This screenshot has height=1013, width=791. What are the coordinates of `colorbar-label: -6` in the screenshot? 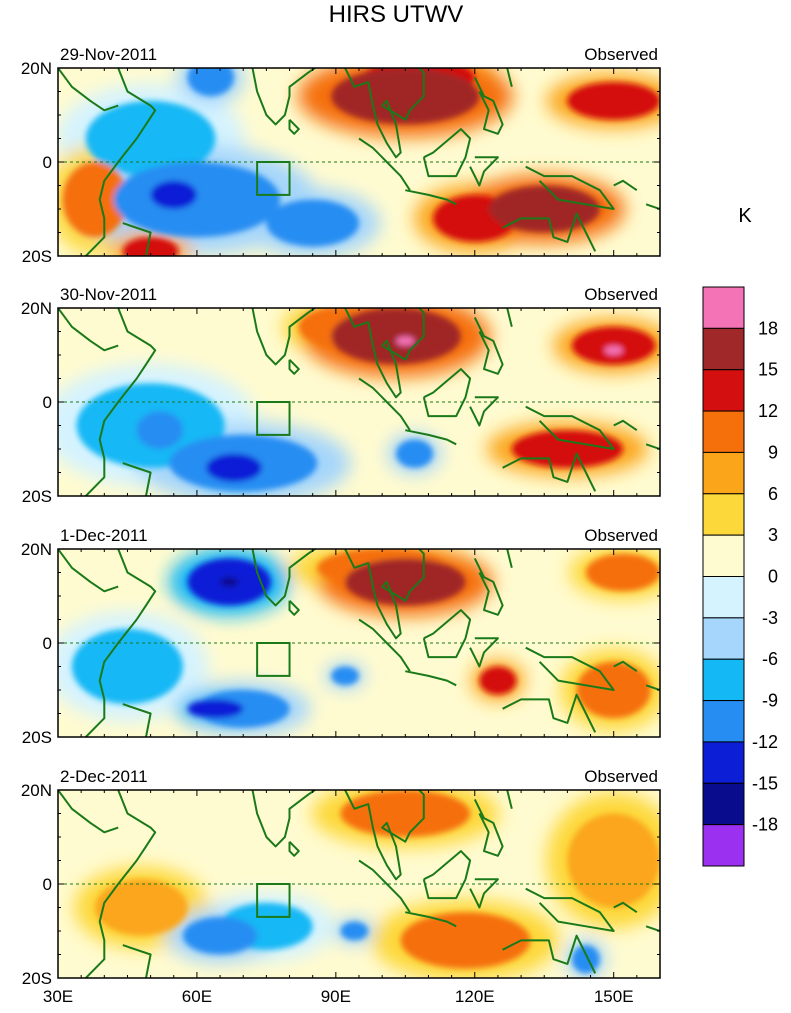 It's located at (770, 659).